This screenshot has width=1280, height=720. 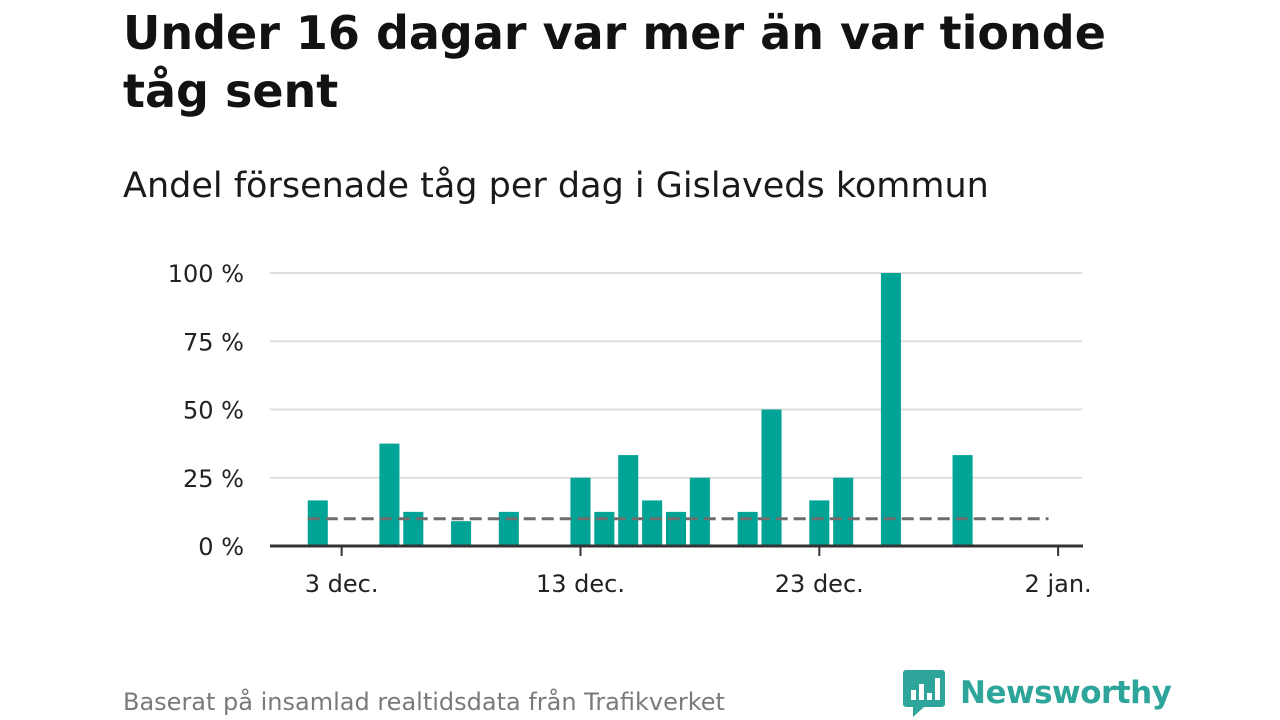 What do you see at coordinates (1066, 693) in the screenshot?
I see `brand-name: Newsworthy` at bounding box center [1066, 693].